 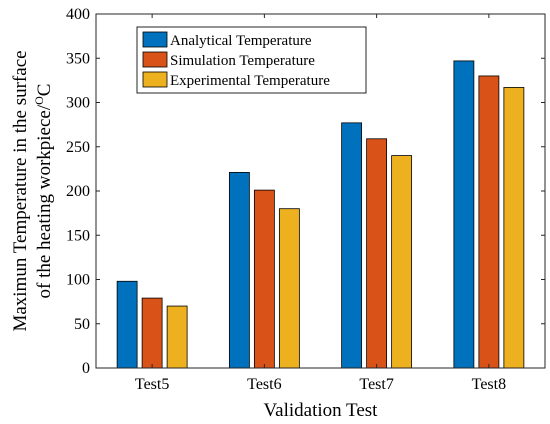 What do you see at coordinates (241, 41) in the screenshot?
I see `legend-label-1: Analytical Temperature` at bounding box center [241, 41].